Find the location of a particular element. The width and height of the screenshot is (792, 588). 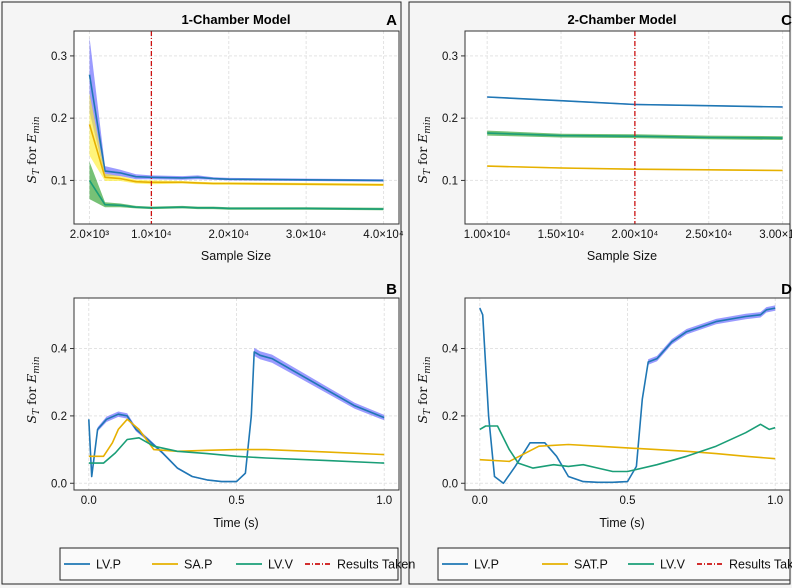

legend-left: LV.P SA.P LV.V Results Taken is located at coordinates (237, 564).